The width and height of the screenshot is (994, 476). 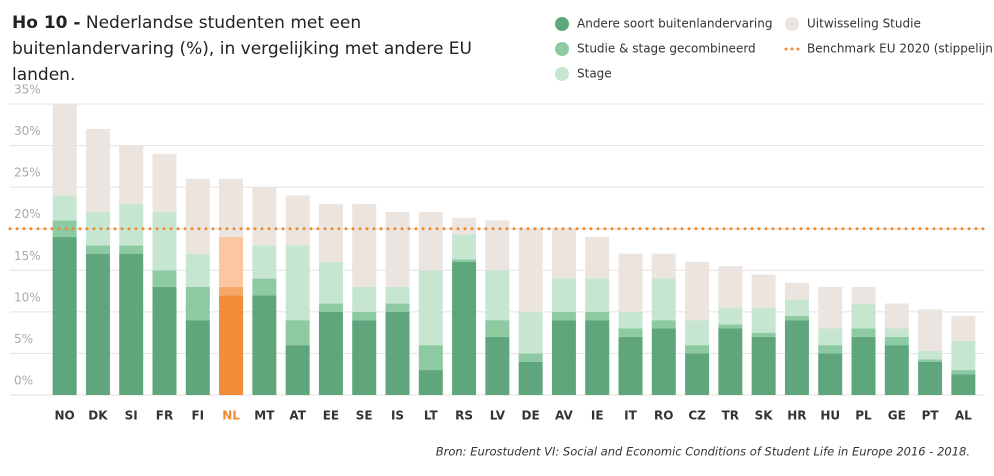 I want to click on x-tick-label: SI, so click(x=131, y=416).